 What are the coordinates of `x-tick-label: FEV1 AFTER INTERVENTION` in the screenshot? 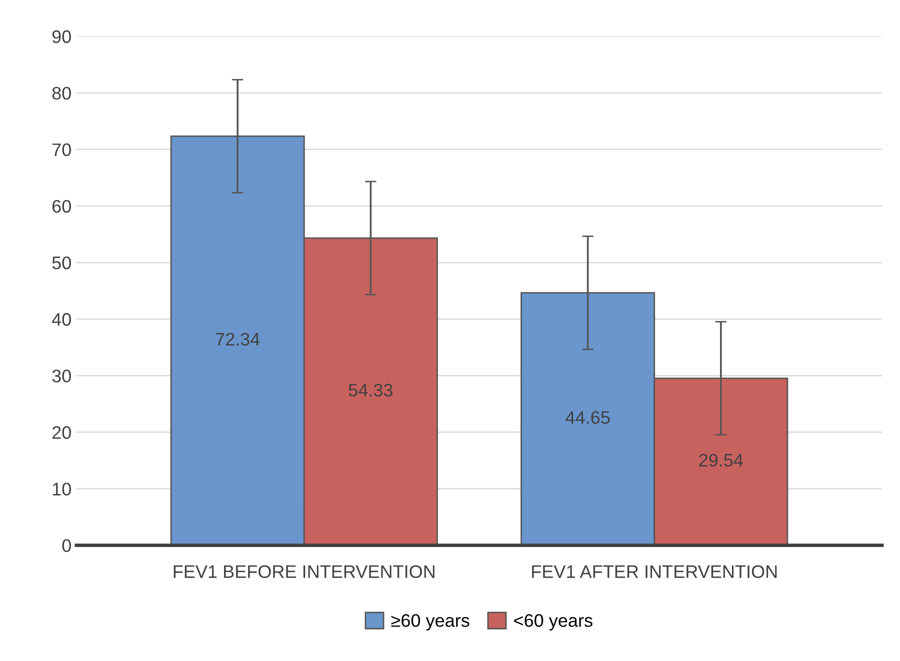 It's located at (654, 571).